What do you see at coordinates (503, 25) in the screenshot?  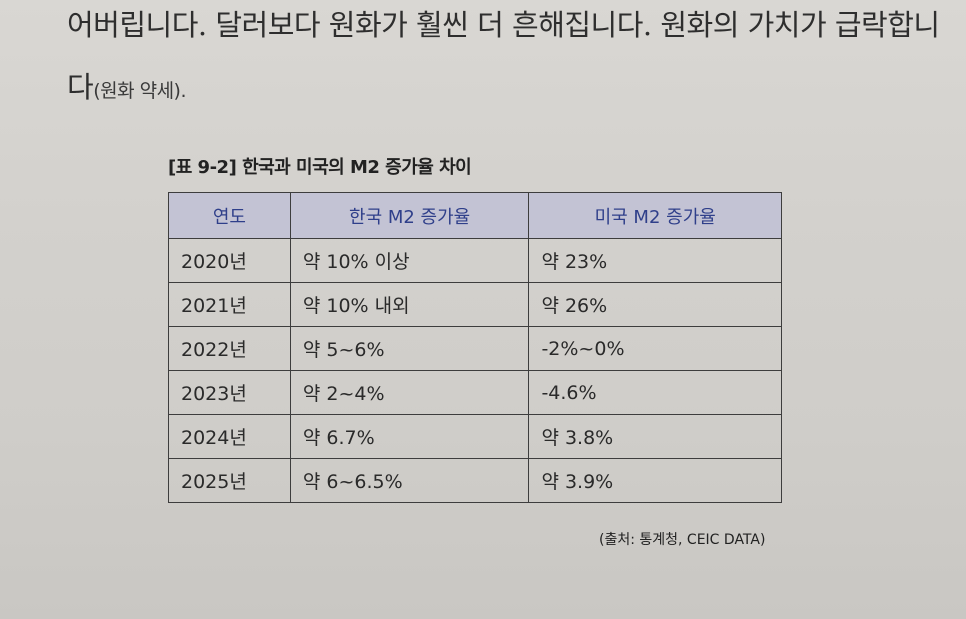 I see `paragraph-line-1: 어버립니다. 달러보다 원화가 훨씬 더 흔해집니다. 원화의 가치가 급락합니` at bounding box center [503, 25].